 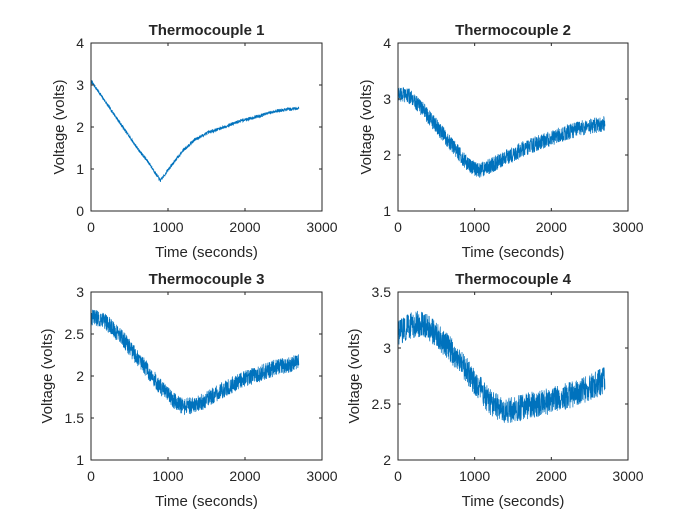 I want to click on subplot-title: Thermocouple 2, so click(x=513, y=30).